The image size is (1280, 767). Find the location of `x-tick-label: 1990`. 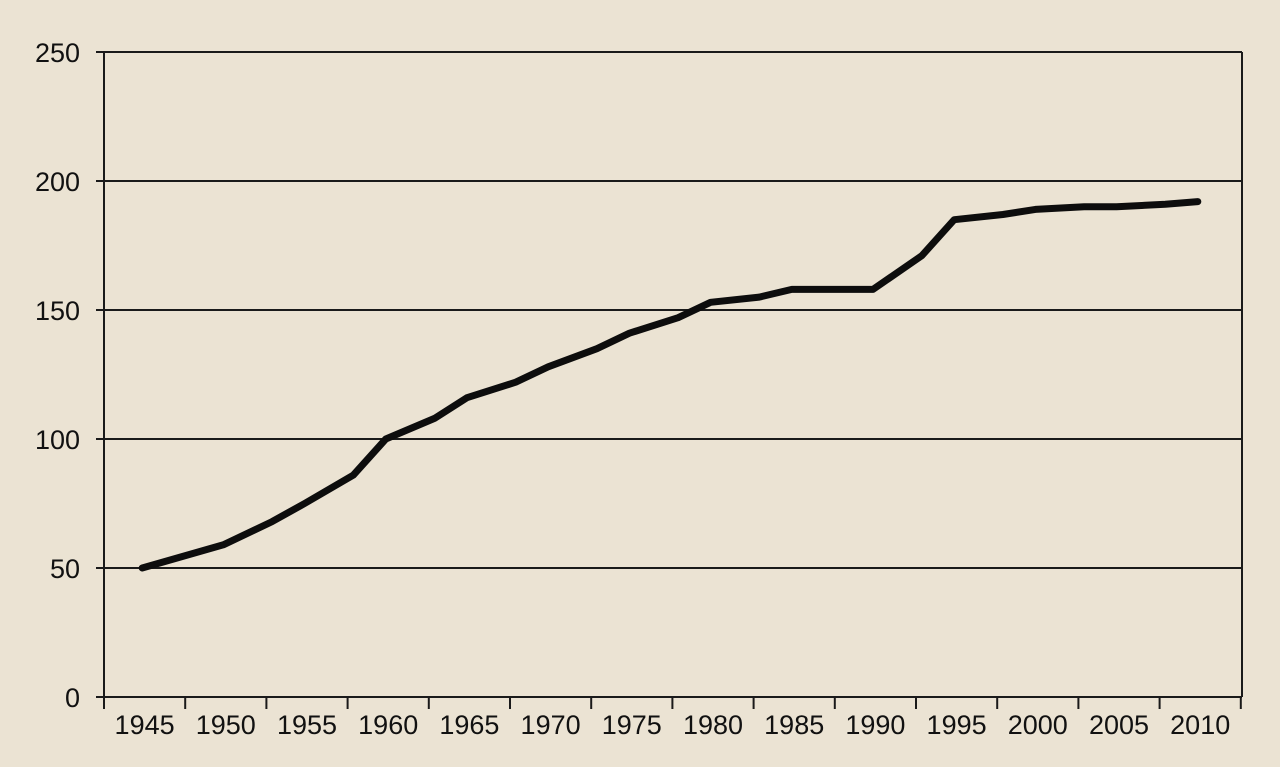

x-tick-label: 1990 is located at coordinates (875, 725).